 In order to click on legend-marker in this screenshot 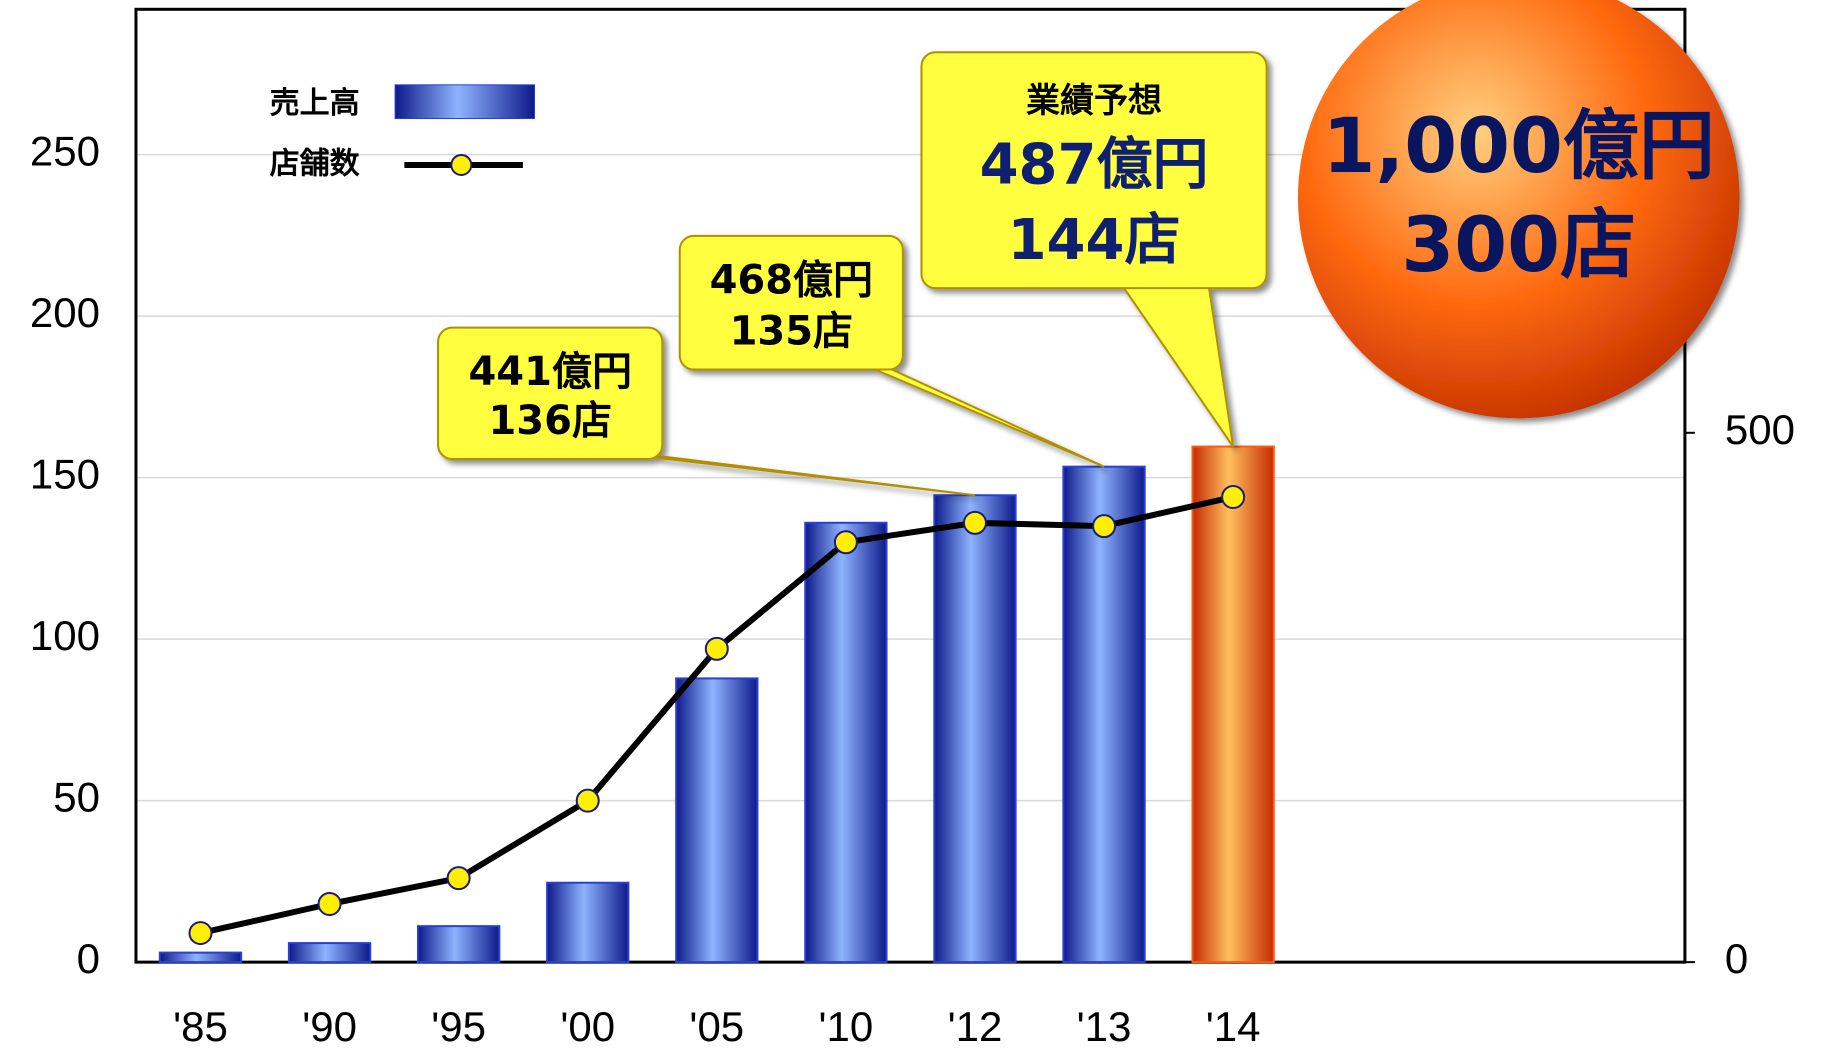, I will do `click(461, 165)`.